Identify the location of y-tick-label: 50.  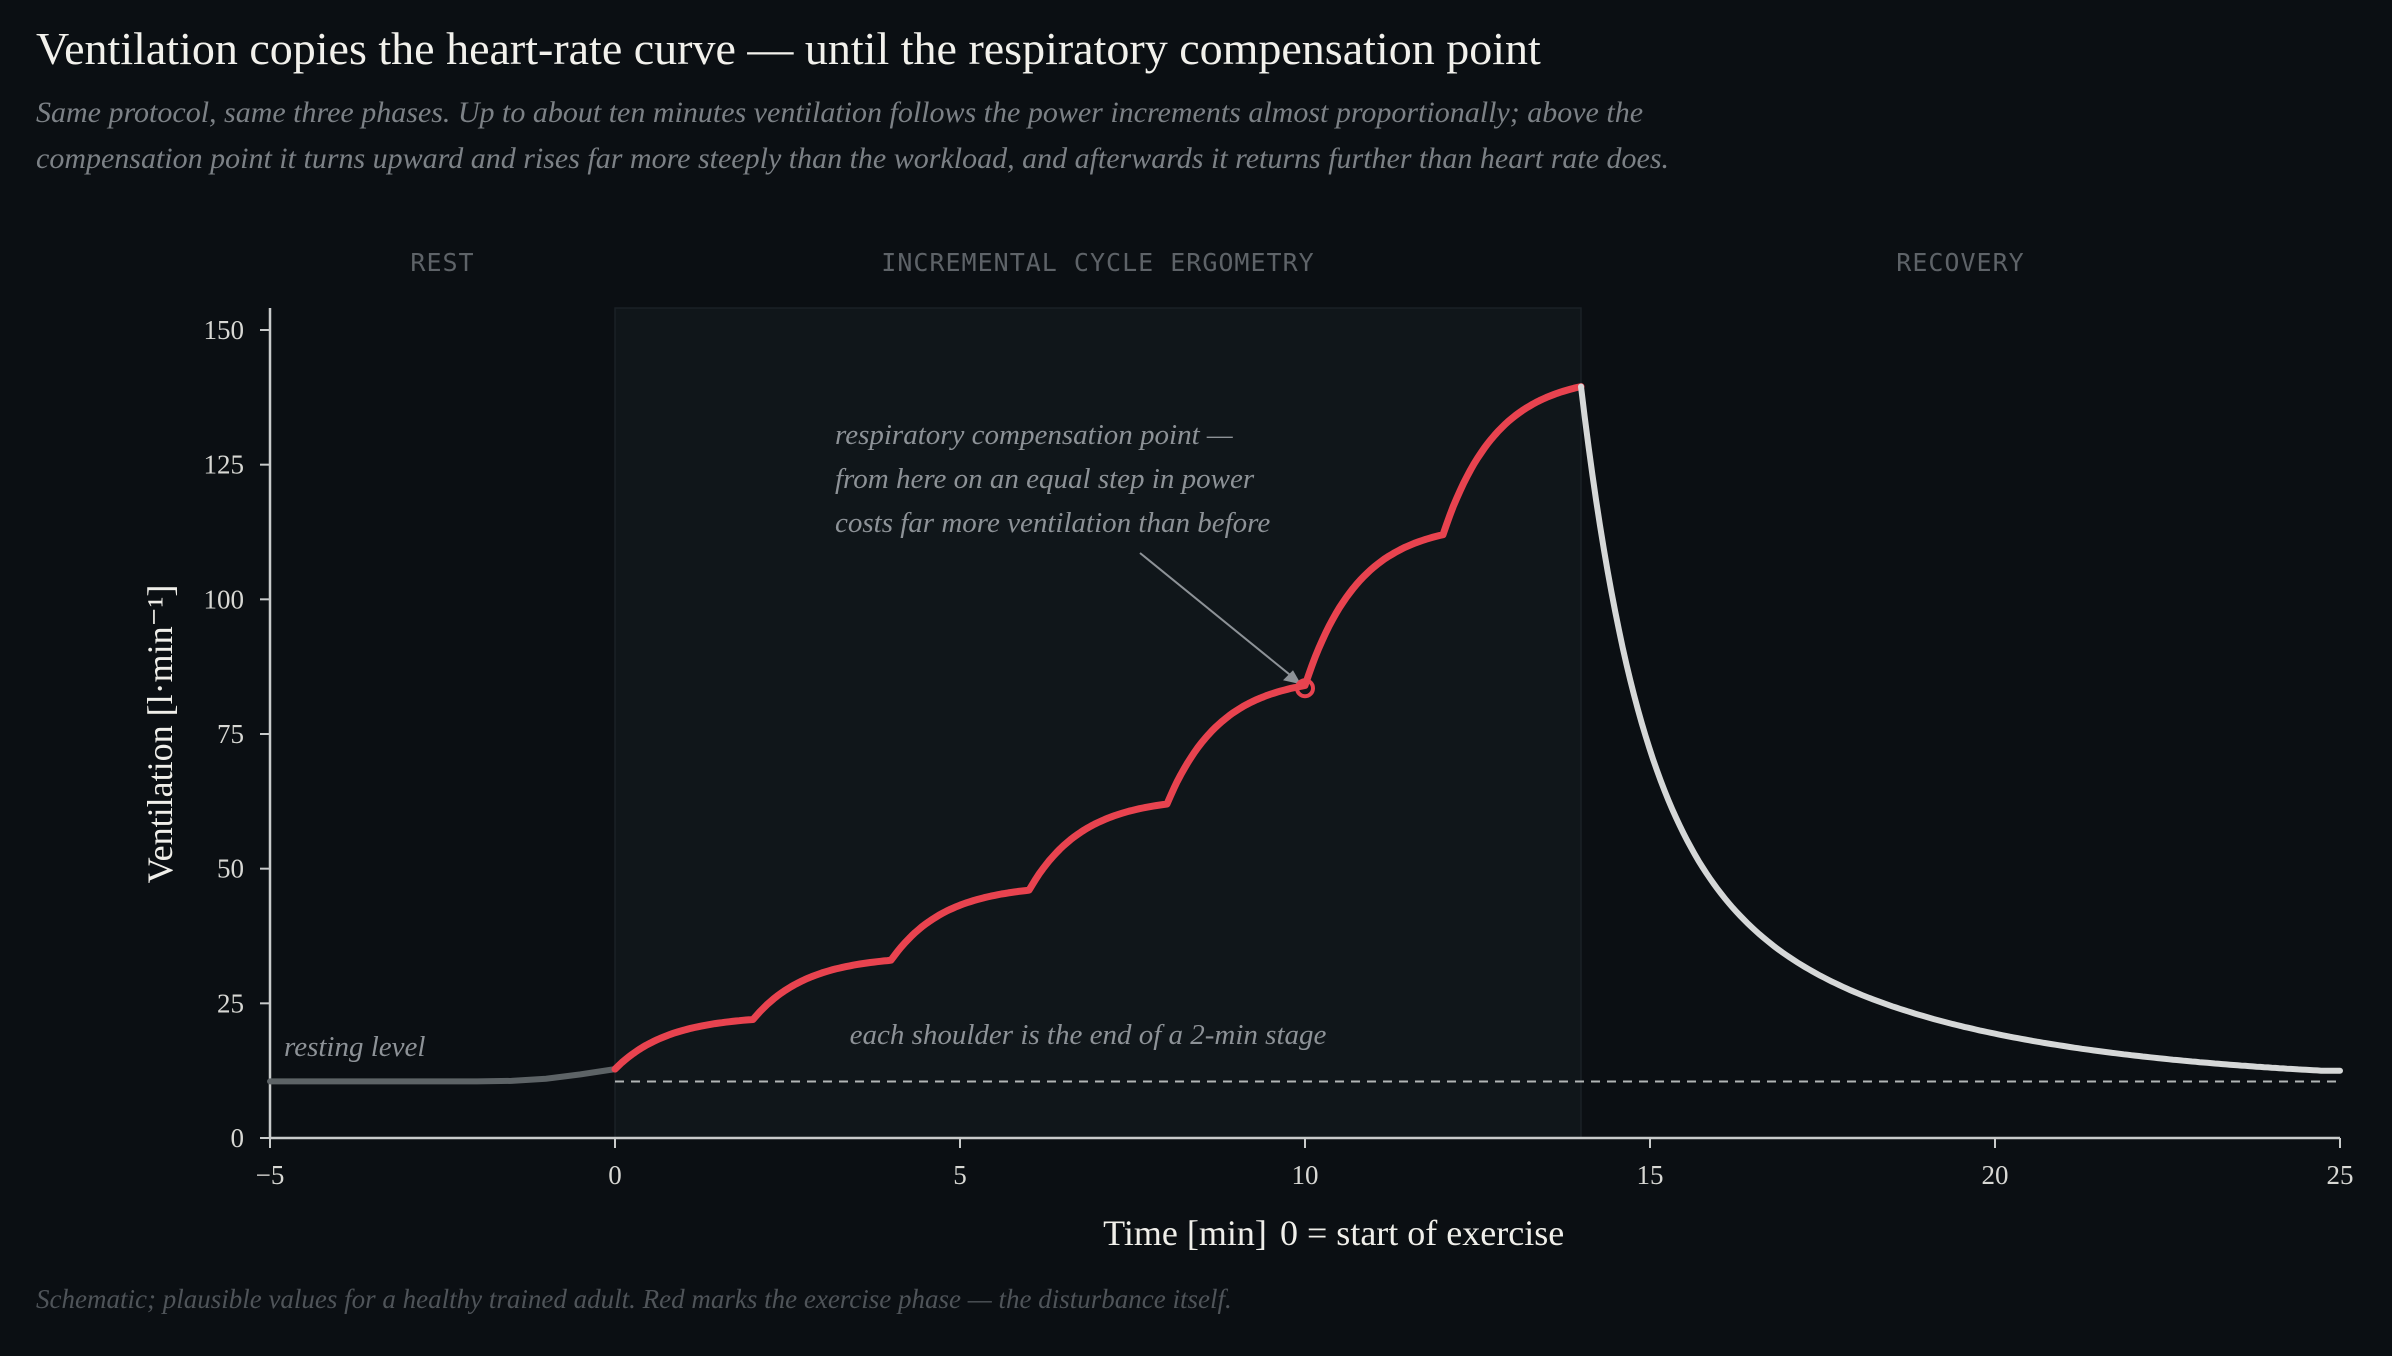
(230, 869).